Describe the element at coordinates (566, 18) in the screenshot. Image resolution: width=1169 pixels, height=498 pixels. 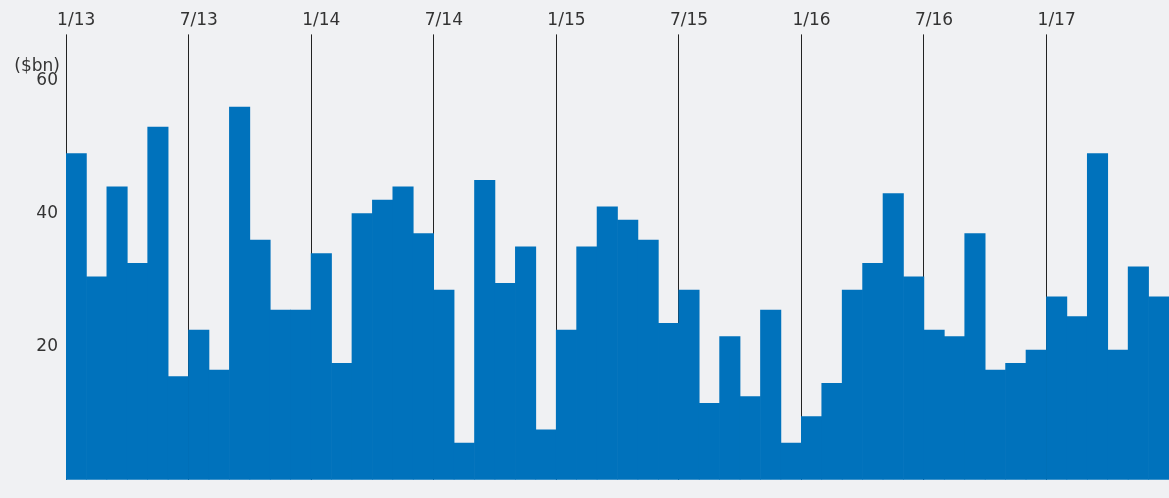
I see `x-tick-label: 1/15` at that location.